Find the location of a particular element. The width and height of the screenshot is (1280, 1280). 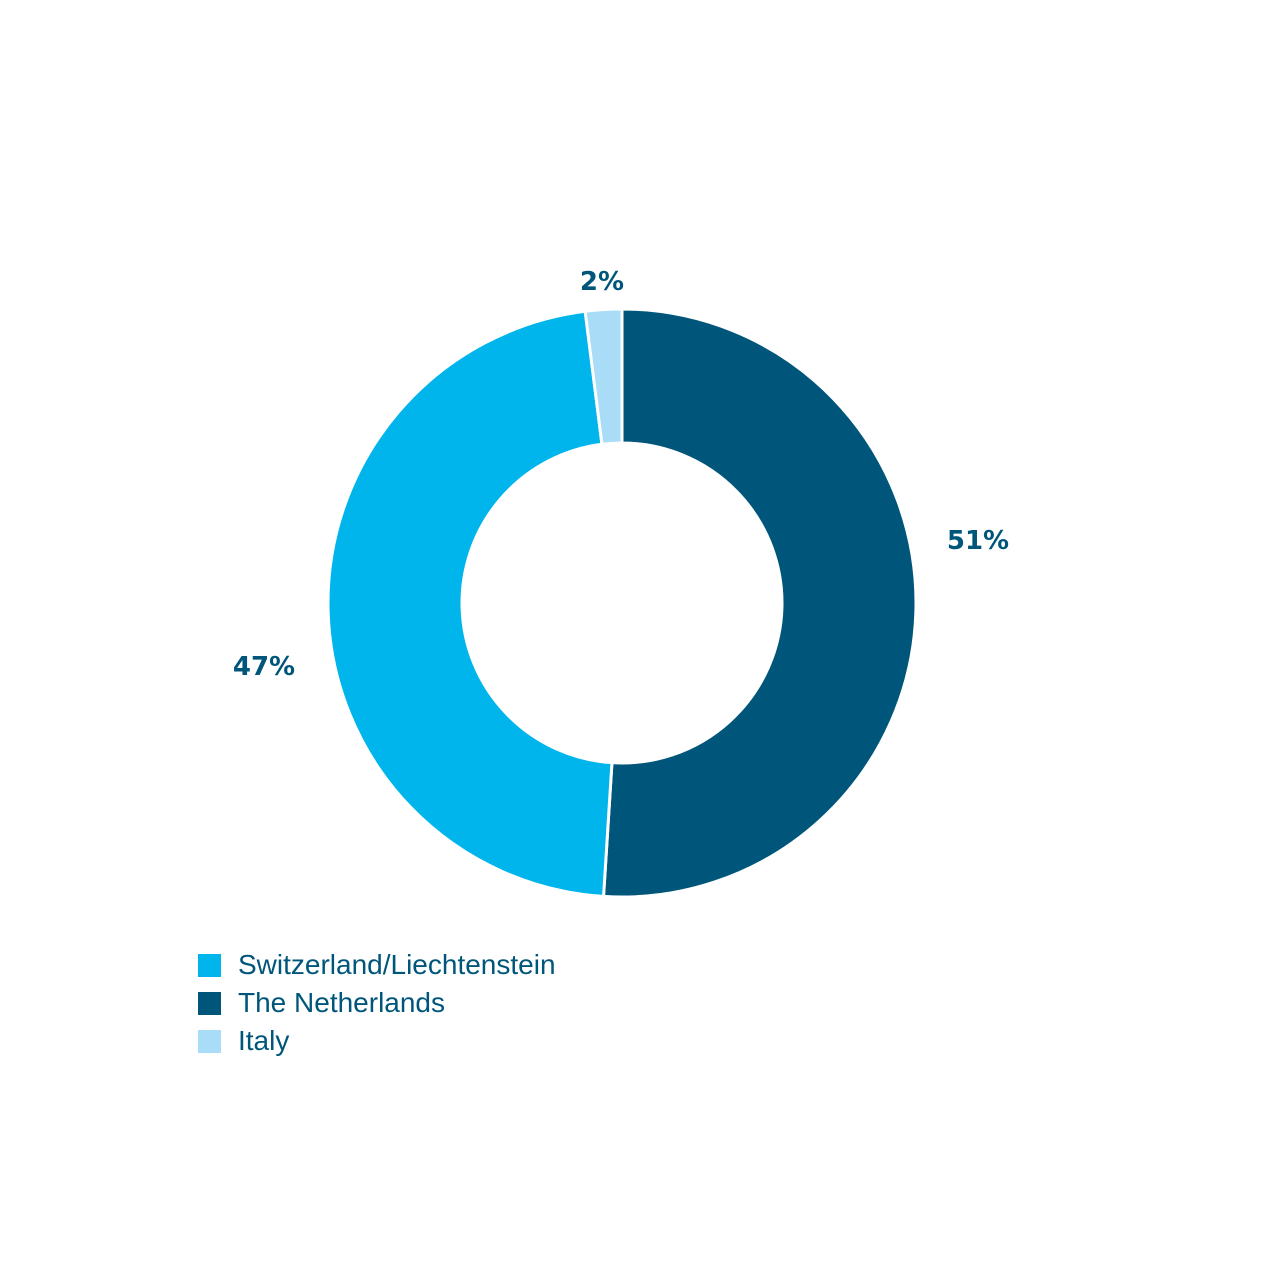

legend-item-italy: Italy is located at coordinates (377, 1041).